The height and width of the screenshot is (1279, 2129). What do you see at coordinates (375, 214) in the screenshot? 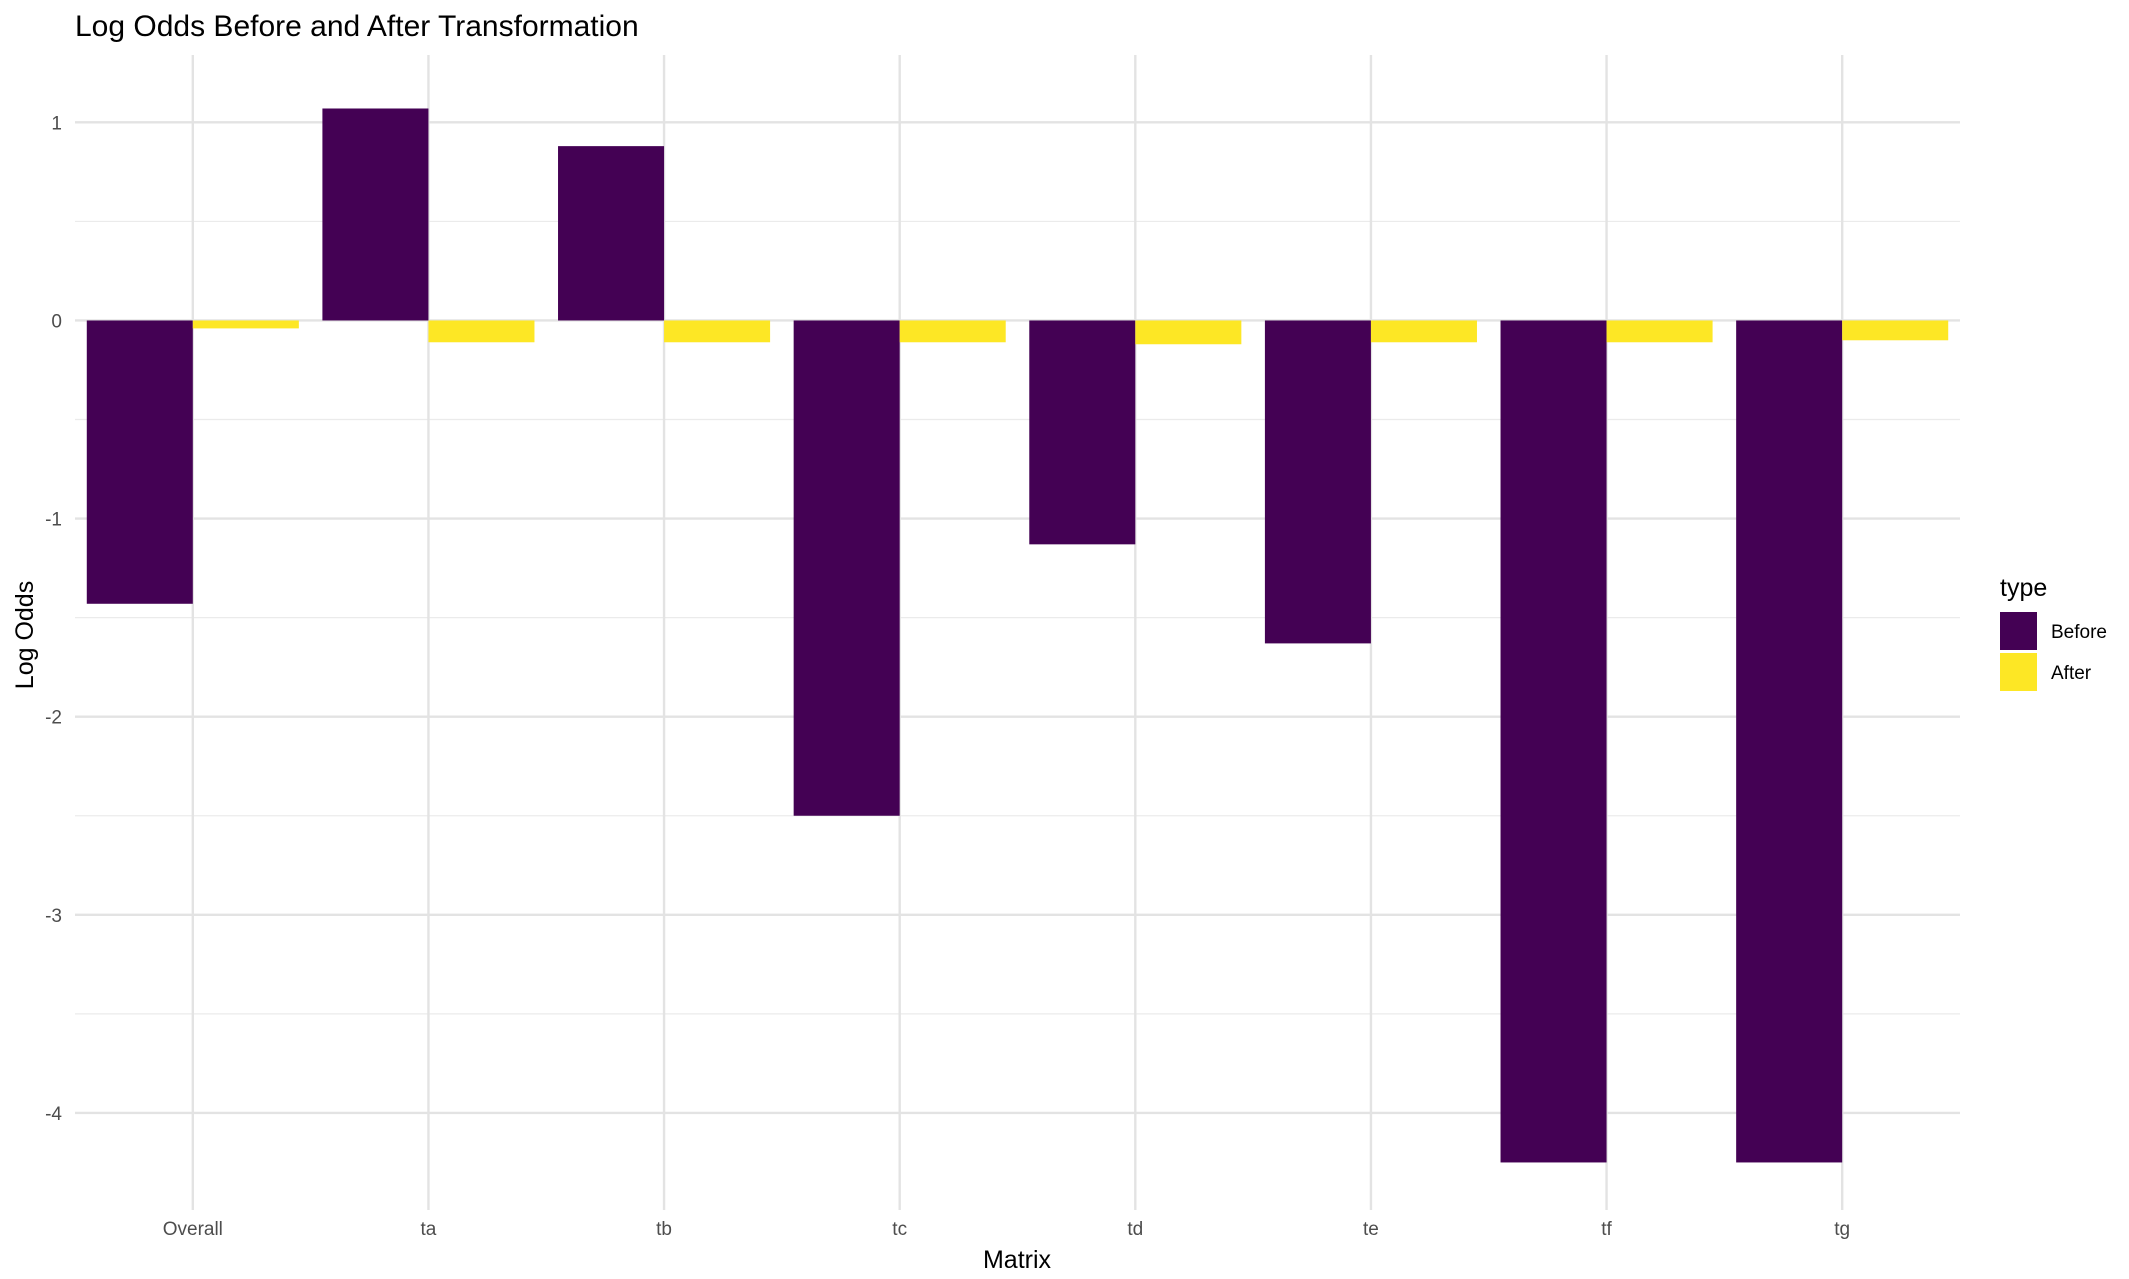
I see `bar-before-ta` at bounding box center [375, 214].